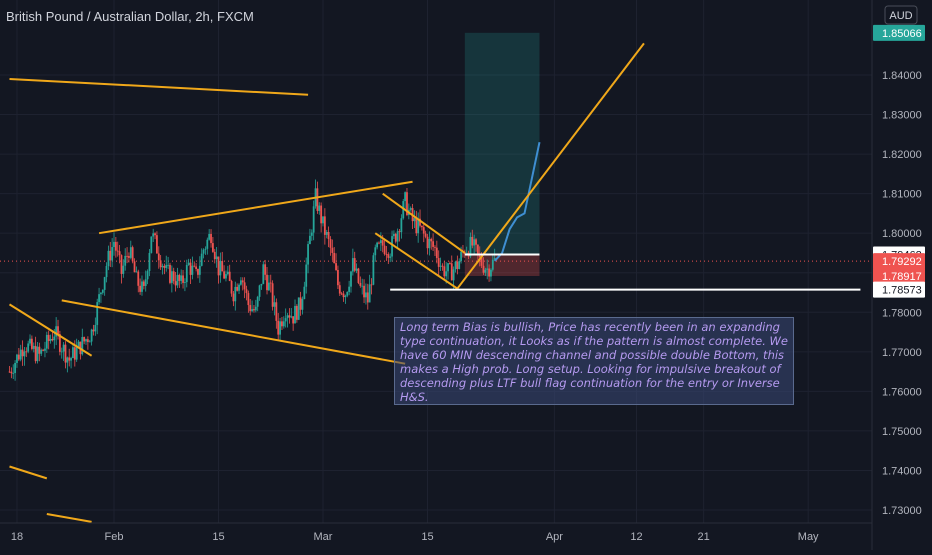 The height and width of the screenshot is (555, 932). Describe the element at coordinates (902, 277) in the screenshot. I see `price-label: 1.78917` at that location.